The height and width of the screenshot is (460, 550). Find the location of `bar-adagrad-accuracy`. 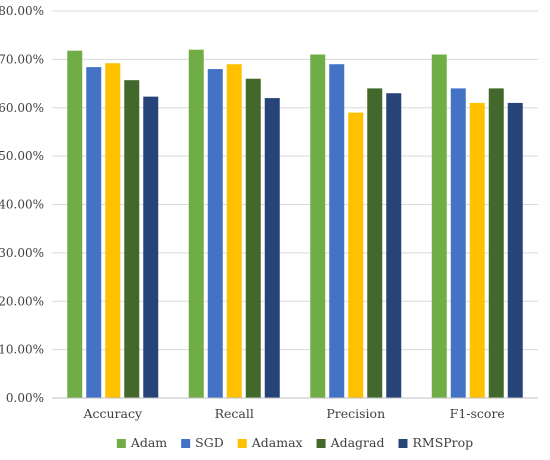

bar-adagrad-accuracy is located at coordinates (132, 239).